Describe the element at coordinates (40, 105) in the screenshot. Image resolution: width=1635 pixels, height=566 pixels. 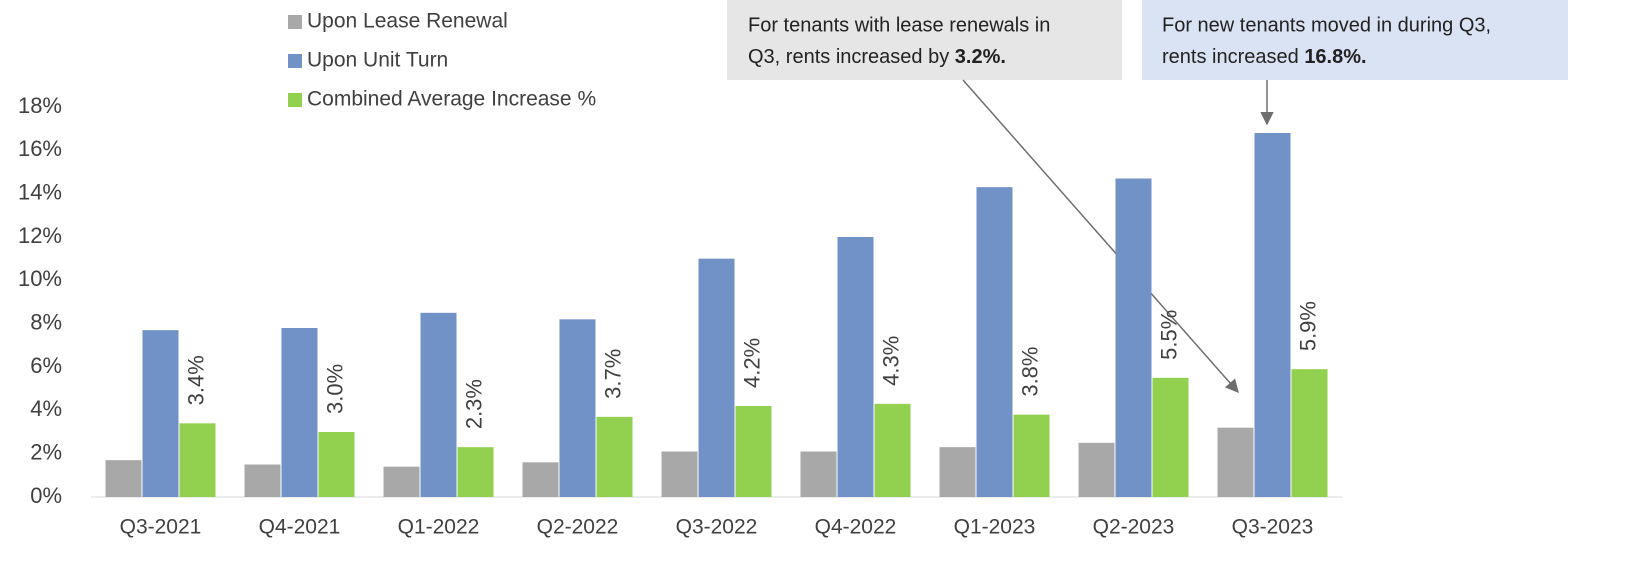
I see `y-tick-label: 18%` at that location.